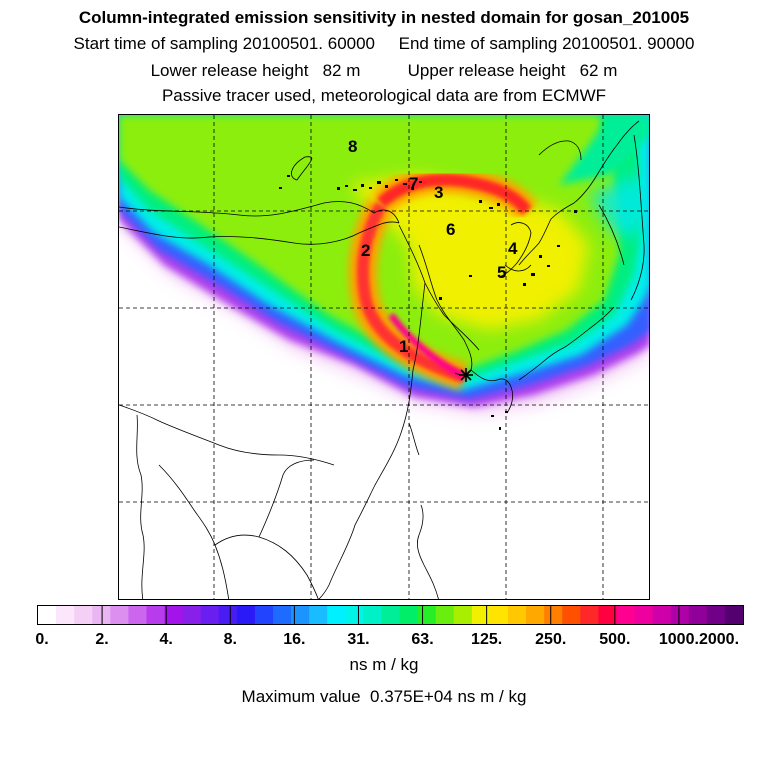 This screenshot has height=768, width=768. Describe the element at coordinates (513, 248) in the screenshot. I see `marker-4: 4` at that location.